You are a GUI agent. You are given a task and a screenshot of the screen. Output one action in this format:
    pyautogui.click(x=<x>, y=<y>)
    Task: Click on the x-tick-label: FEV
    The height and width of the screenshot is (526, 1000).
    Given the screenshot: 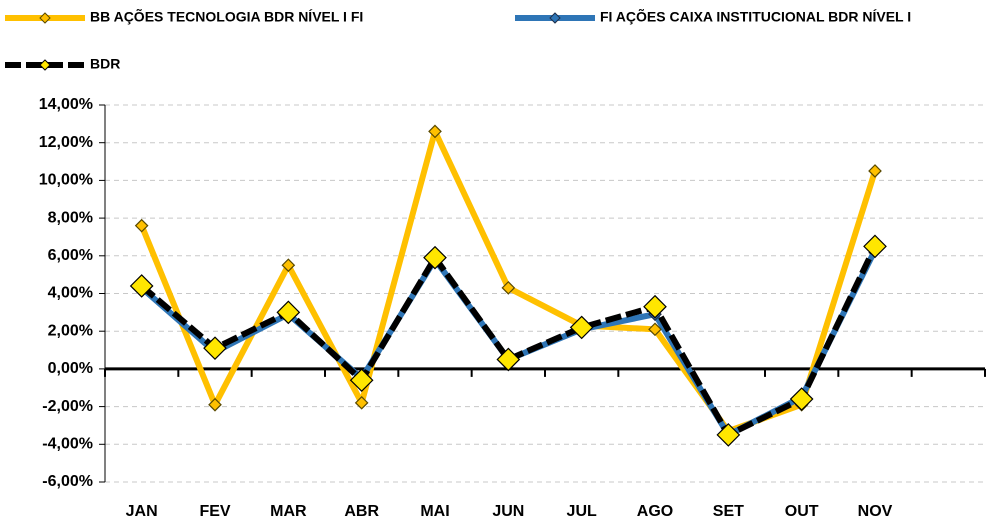 What is the action you would take?
    pyautogui.click(x=214, y=511)
    